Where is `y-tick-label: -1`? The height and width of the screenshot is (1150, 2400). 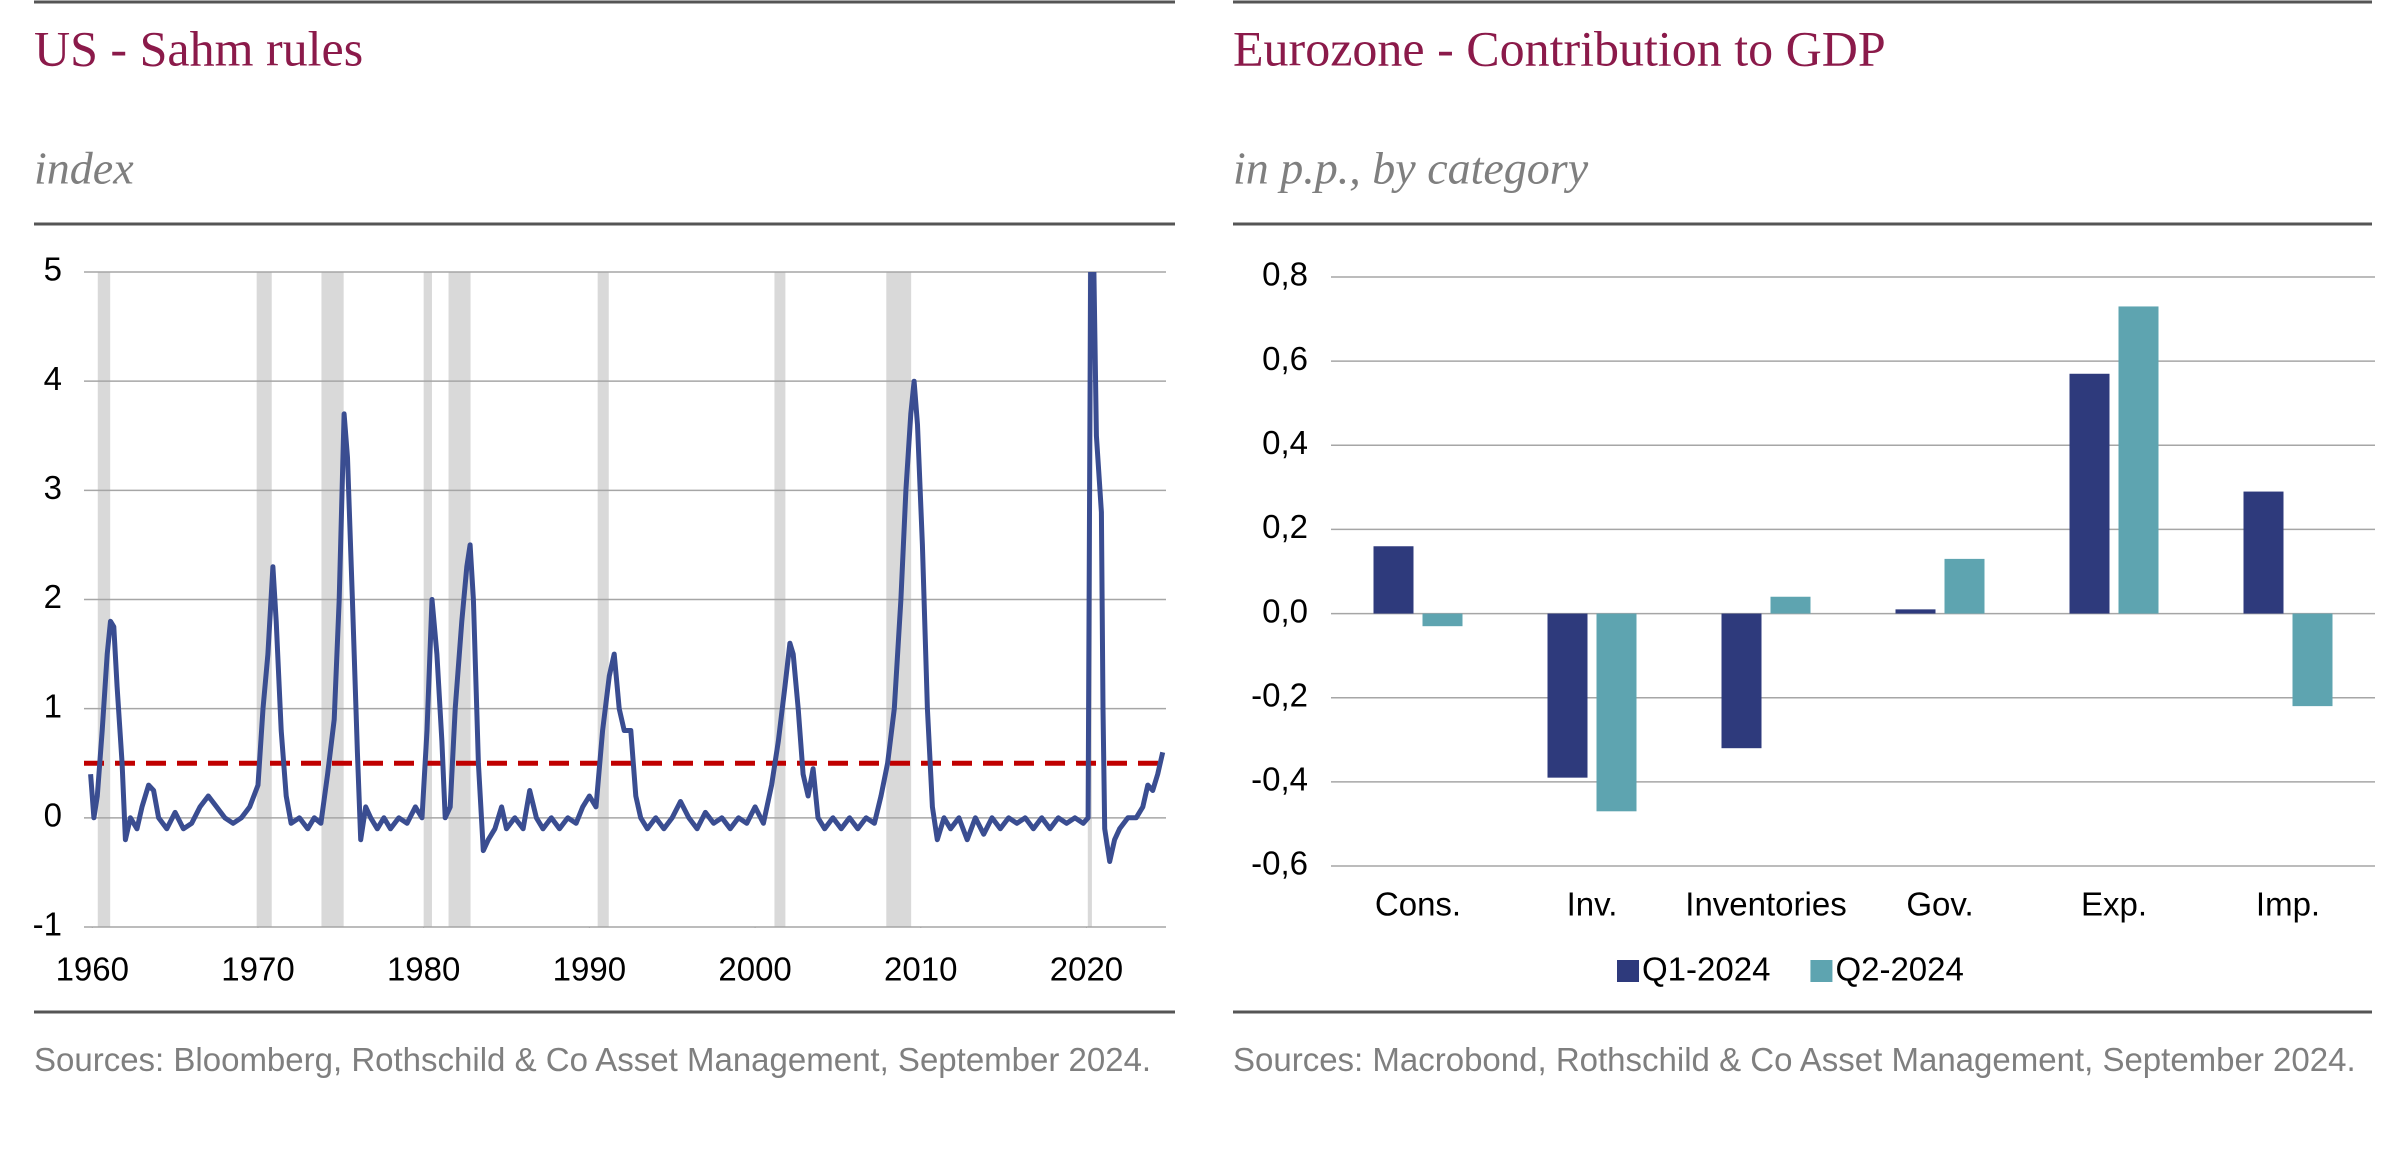
y-tick-label: -1 is located at coordinates (47, 924).